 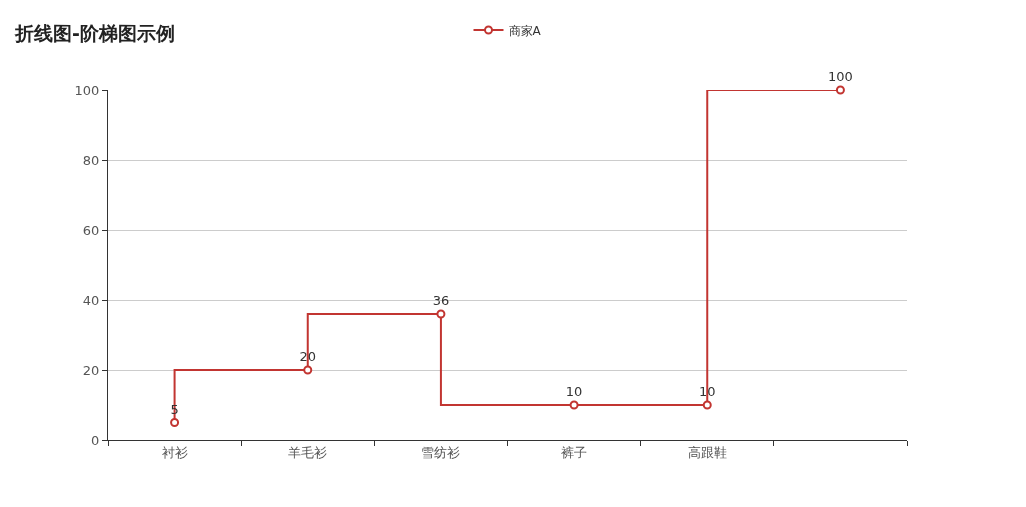 I want to click on x-tick-label: 雪纺衫, so click(x=441, y=452).